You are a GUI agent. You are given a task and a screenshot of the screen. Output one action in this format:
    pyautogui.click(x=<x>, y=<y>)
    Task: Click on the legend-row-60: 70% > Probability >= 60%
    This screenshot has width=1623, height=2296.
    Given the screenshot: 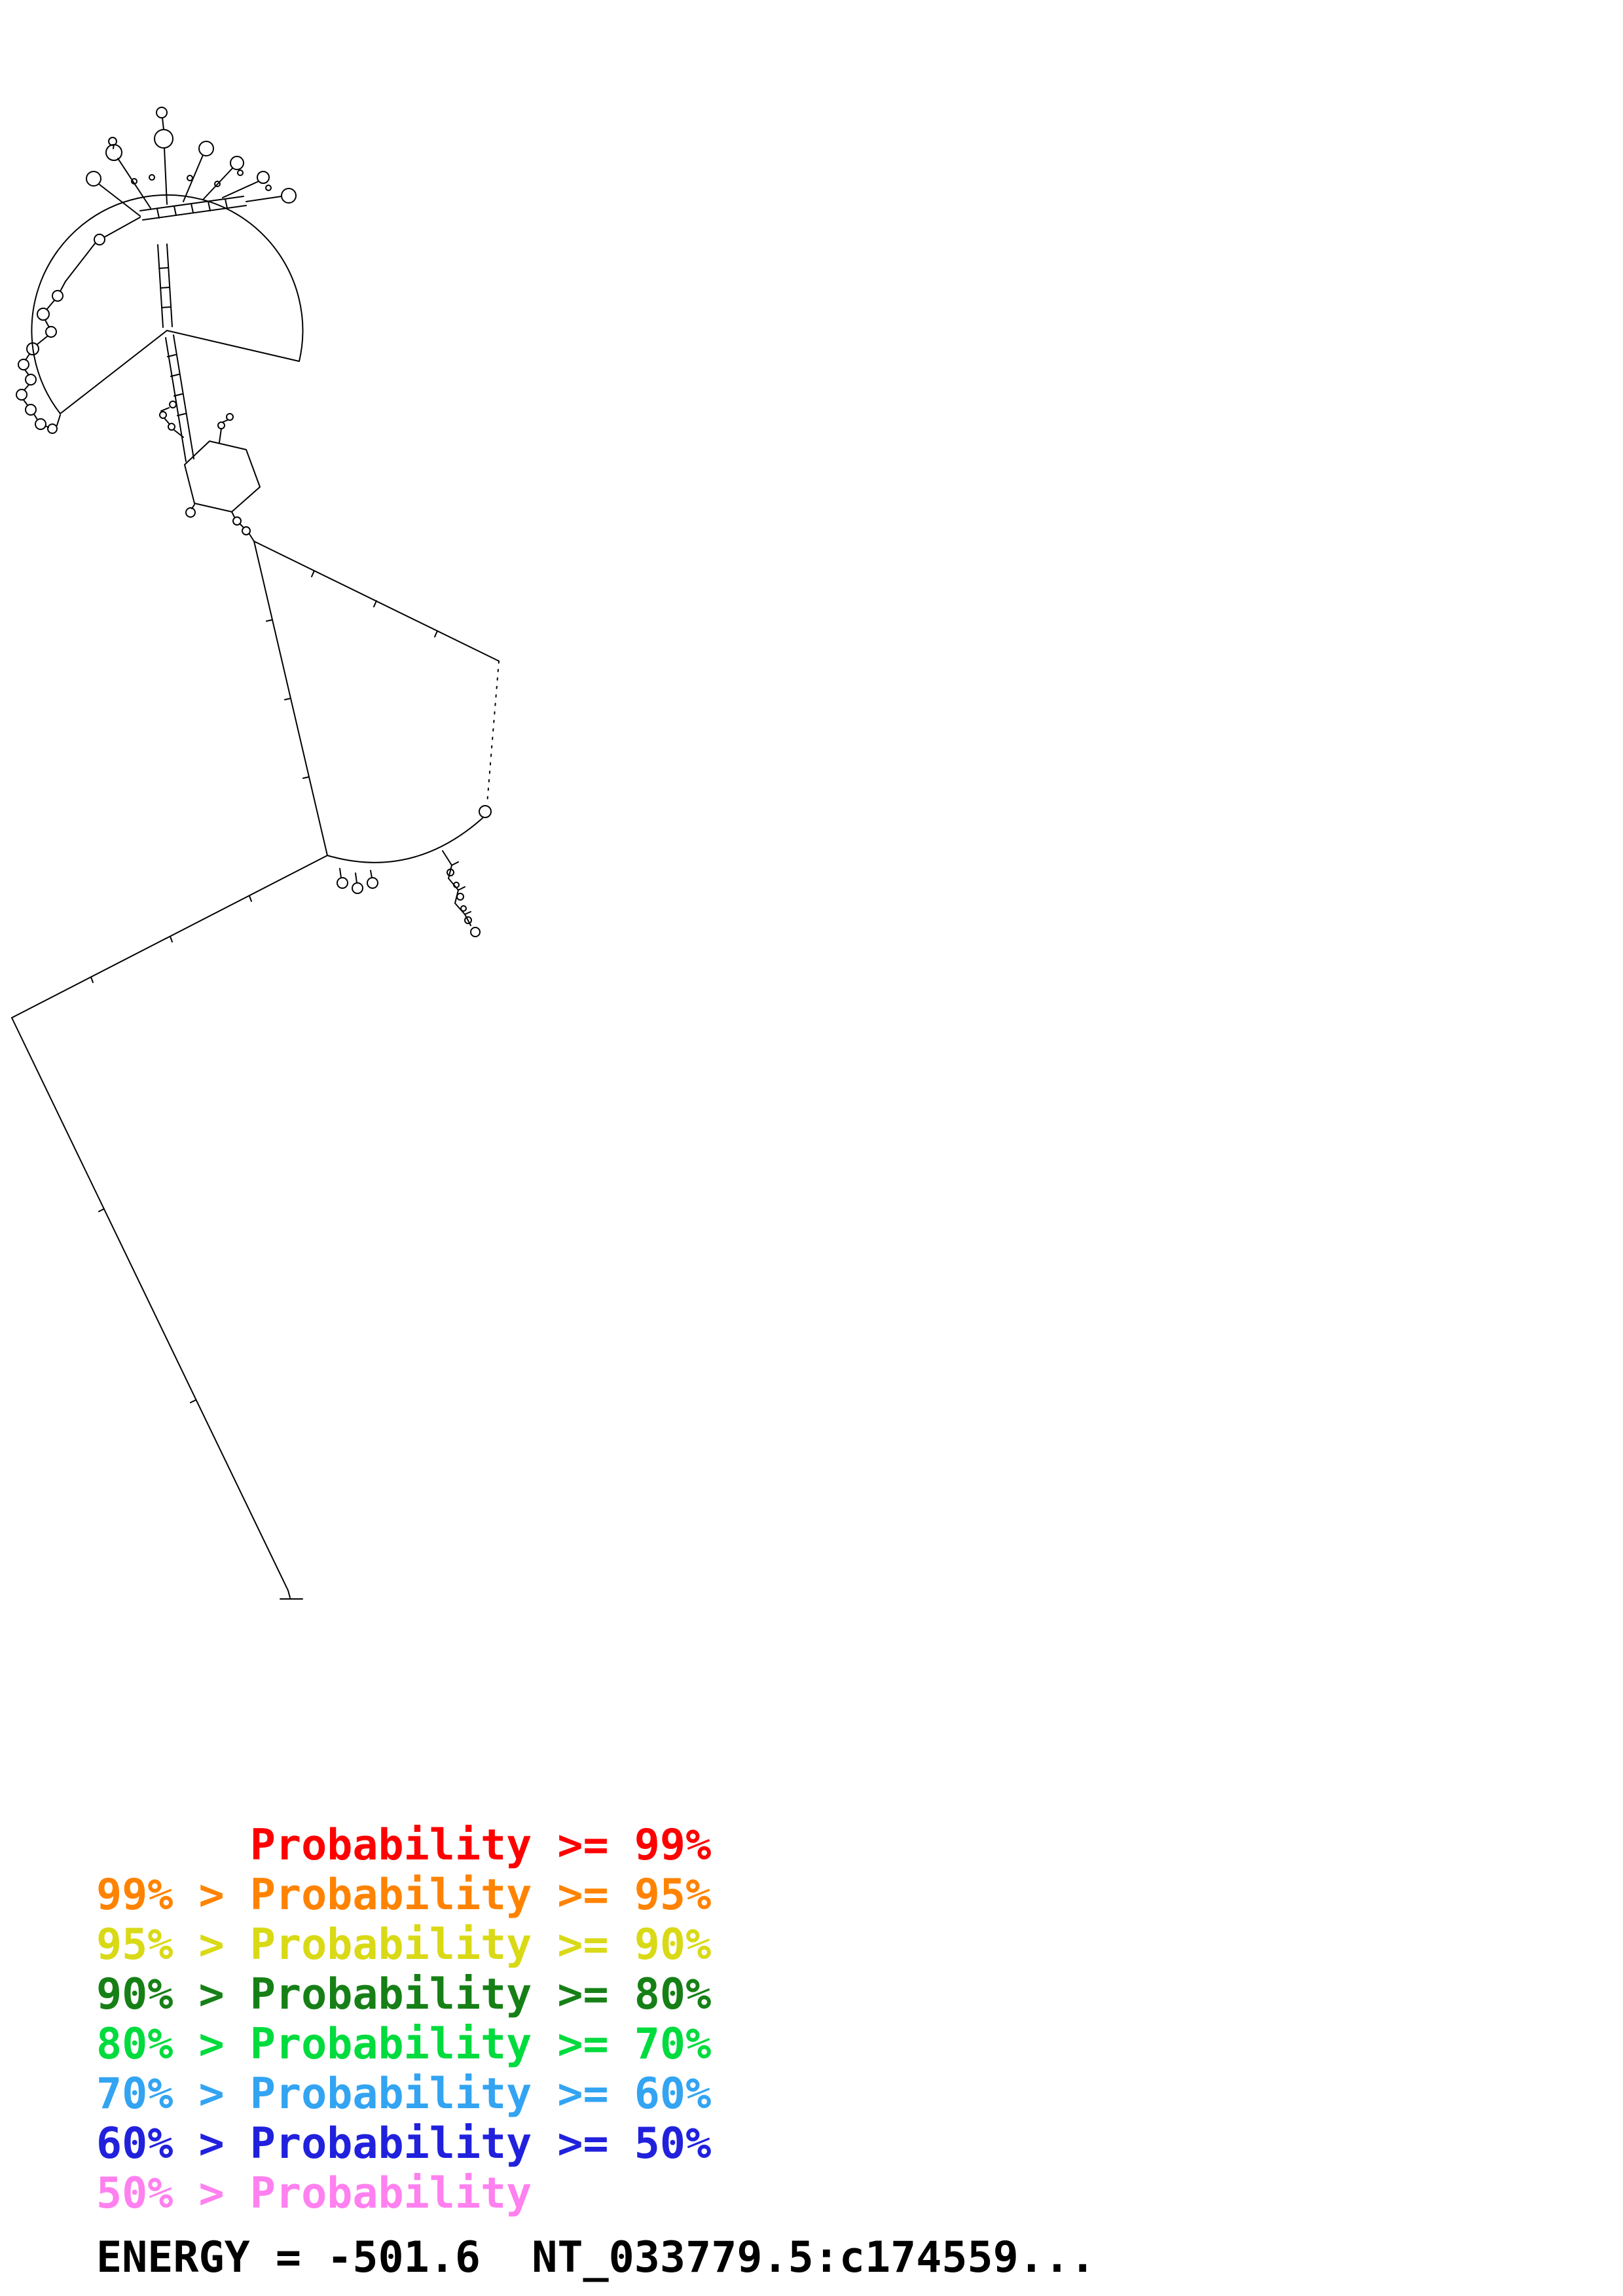 What is the action you would take?
    pyautogui.click(x=404, y=2094)
    